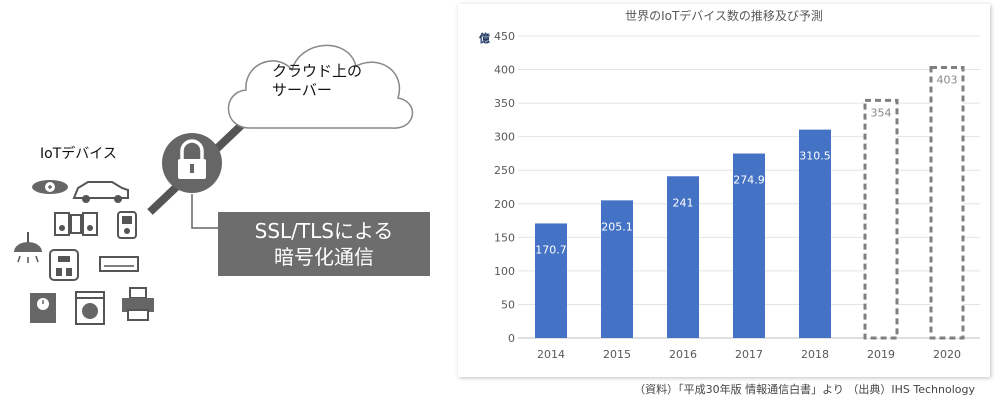 The image size is (999, 408). Describe the element at coordinates (205, 211) in the screenshot. I see `lock-connector` at that location.